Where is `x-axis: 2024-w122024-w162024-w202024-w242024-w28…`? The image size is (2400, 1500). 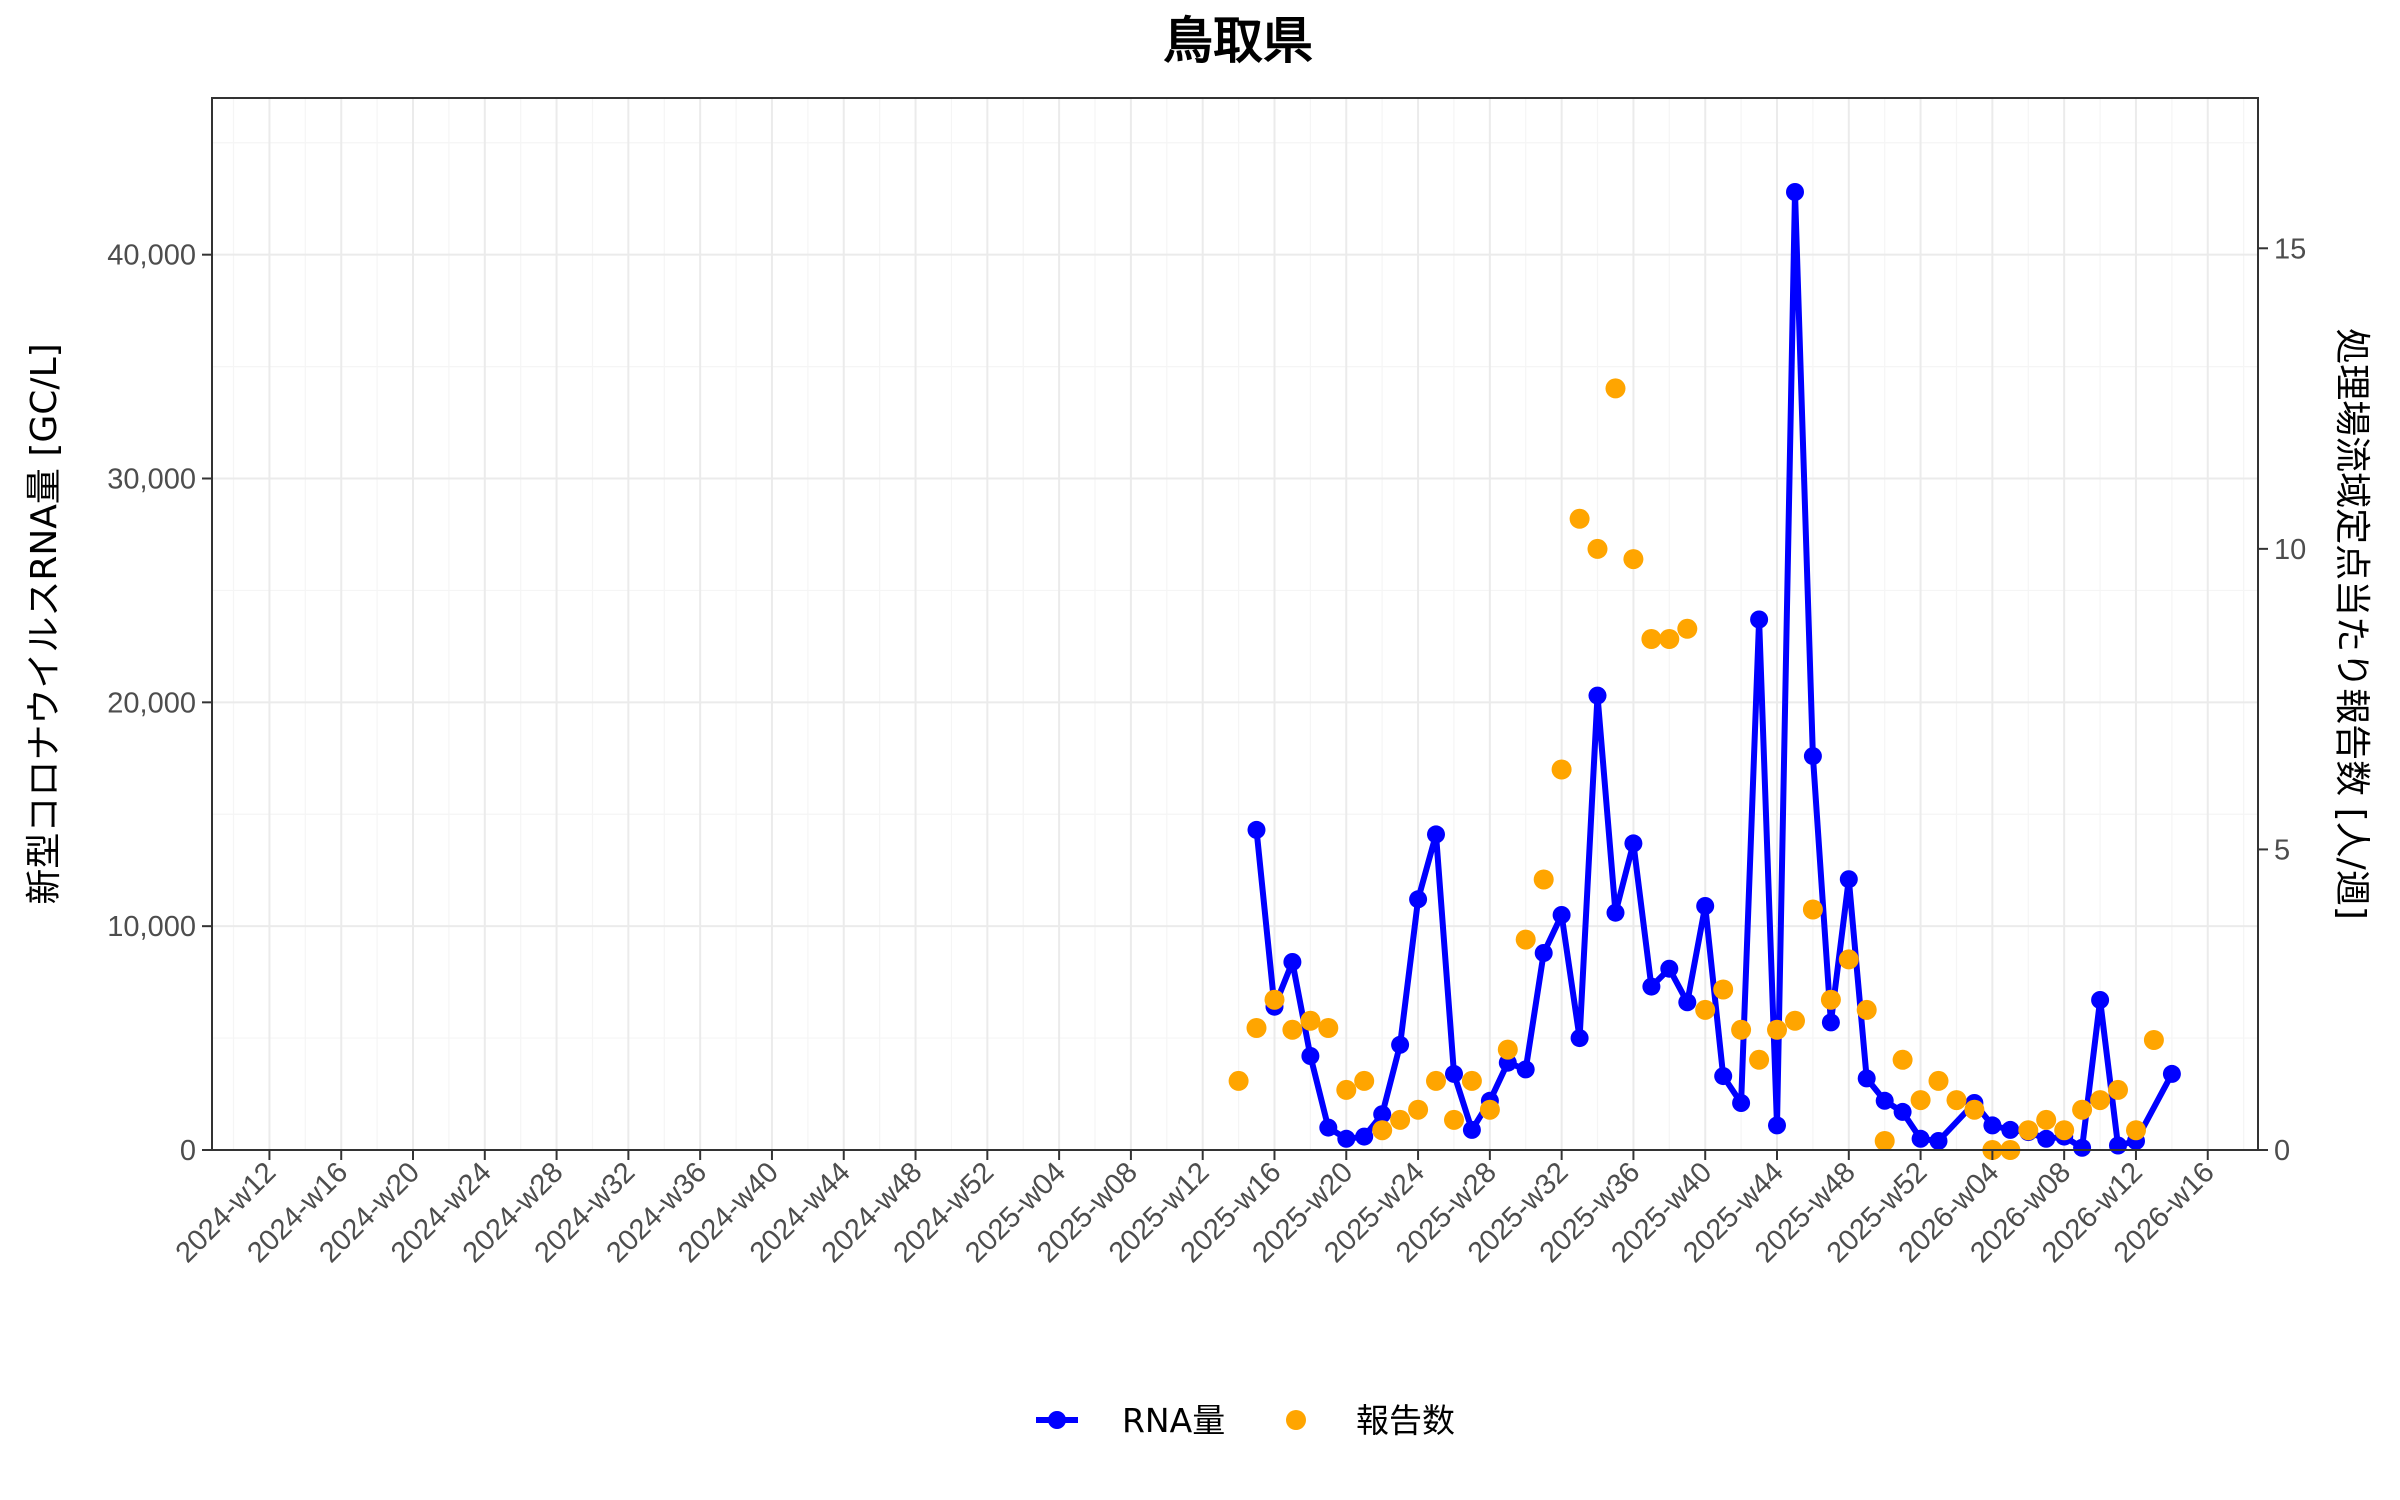 x-axis: 2024-w122024-w162024-w202024-w242024-w28… is located at coordinates (1195, 1209).